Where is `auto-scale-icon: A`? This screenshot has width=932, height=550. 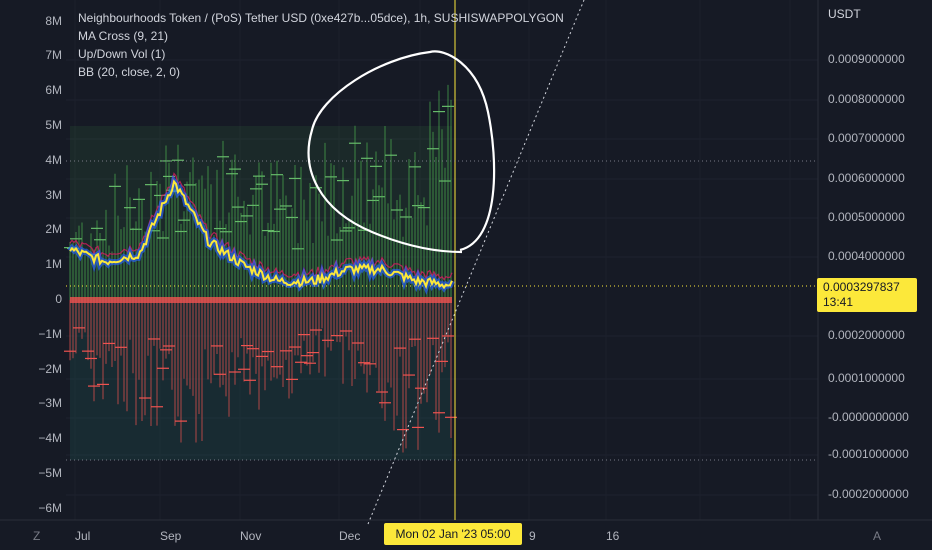
auto-scale-icon: A is located at coordinates (877, 536).